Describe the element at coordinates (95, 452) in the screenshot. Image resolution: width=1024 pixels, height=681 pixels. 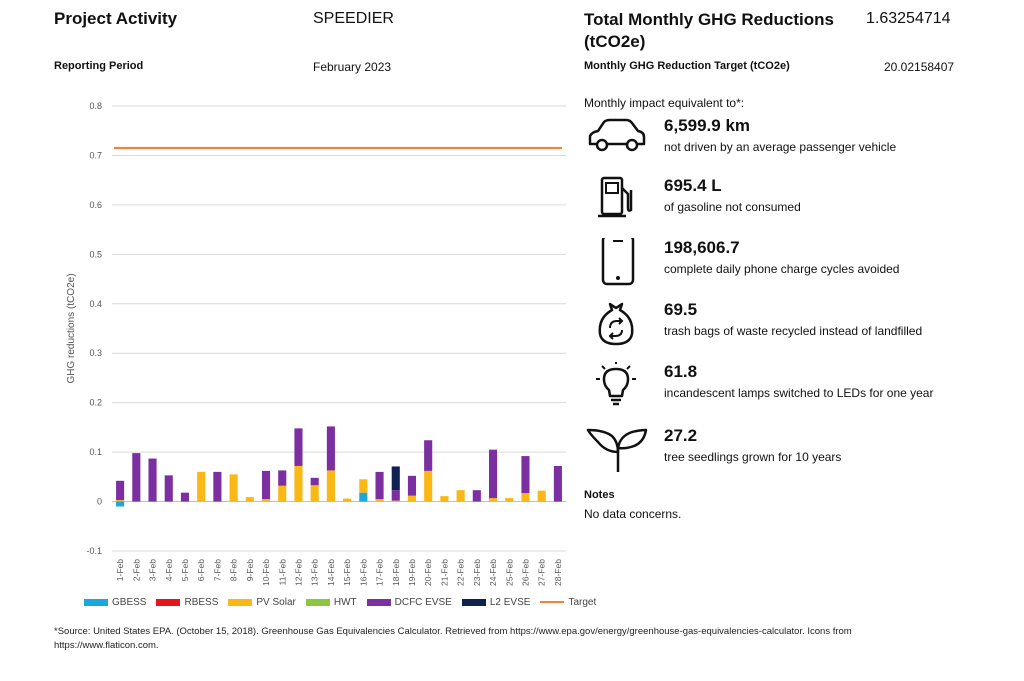
I see `y-tick-label: 0.1` at that location.